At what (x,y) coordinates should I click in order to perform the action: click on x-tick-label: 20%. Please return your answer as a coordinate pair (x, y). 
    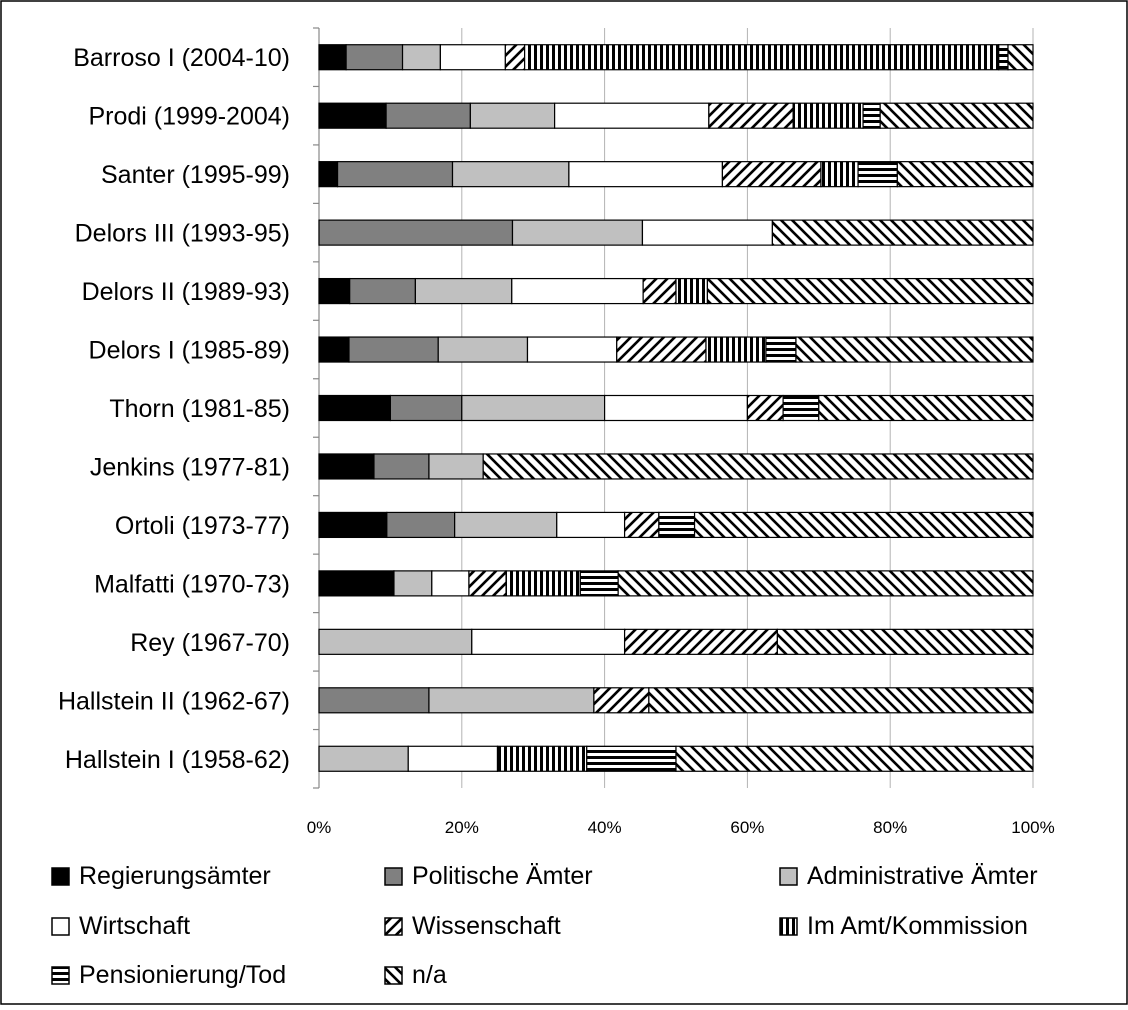
    Looking at the image, I should click on (462, 827).